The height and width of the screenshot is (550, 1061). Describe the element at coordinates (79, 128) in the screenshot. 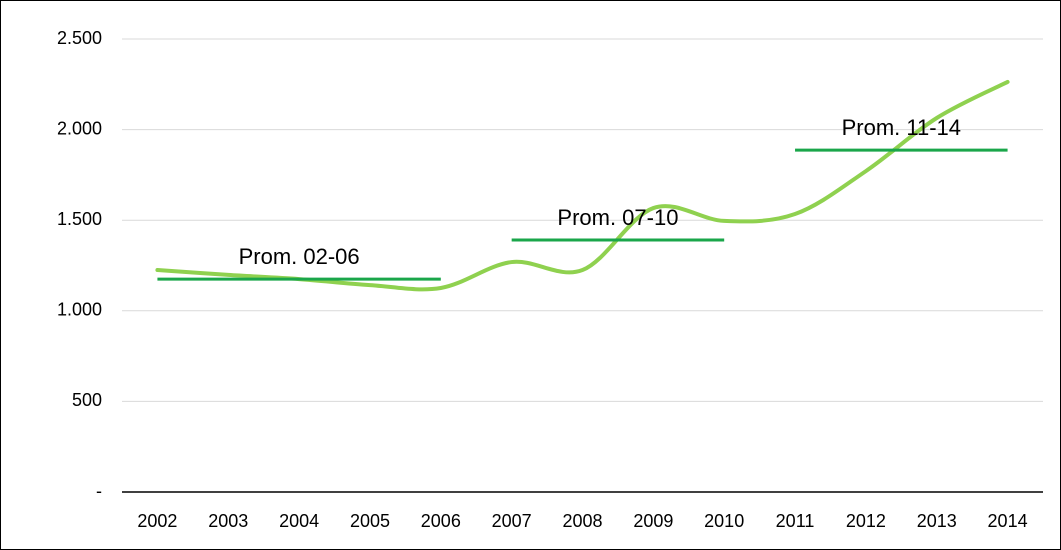

I see `y-tick-label: 2.000` at that location.